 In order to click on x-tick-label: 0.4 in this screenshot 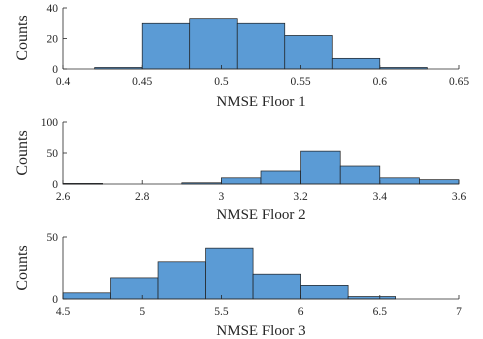, I will do `click(63, 82)`.